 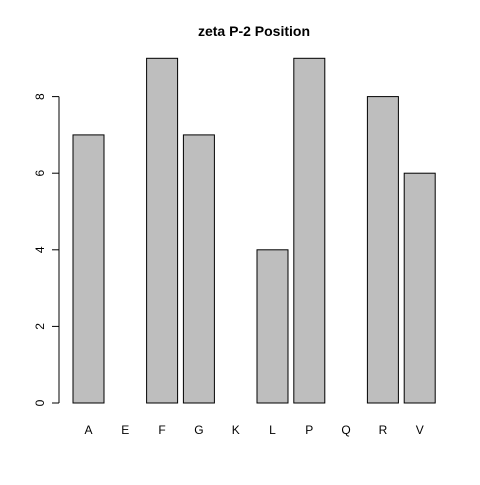 I want to click on x-tick-label-K: K, so click(x=236, y=430).